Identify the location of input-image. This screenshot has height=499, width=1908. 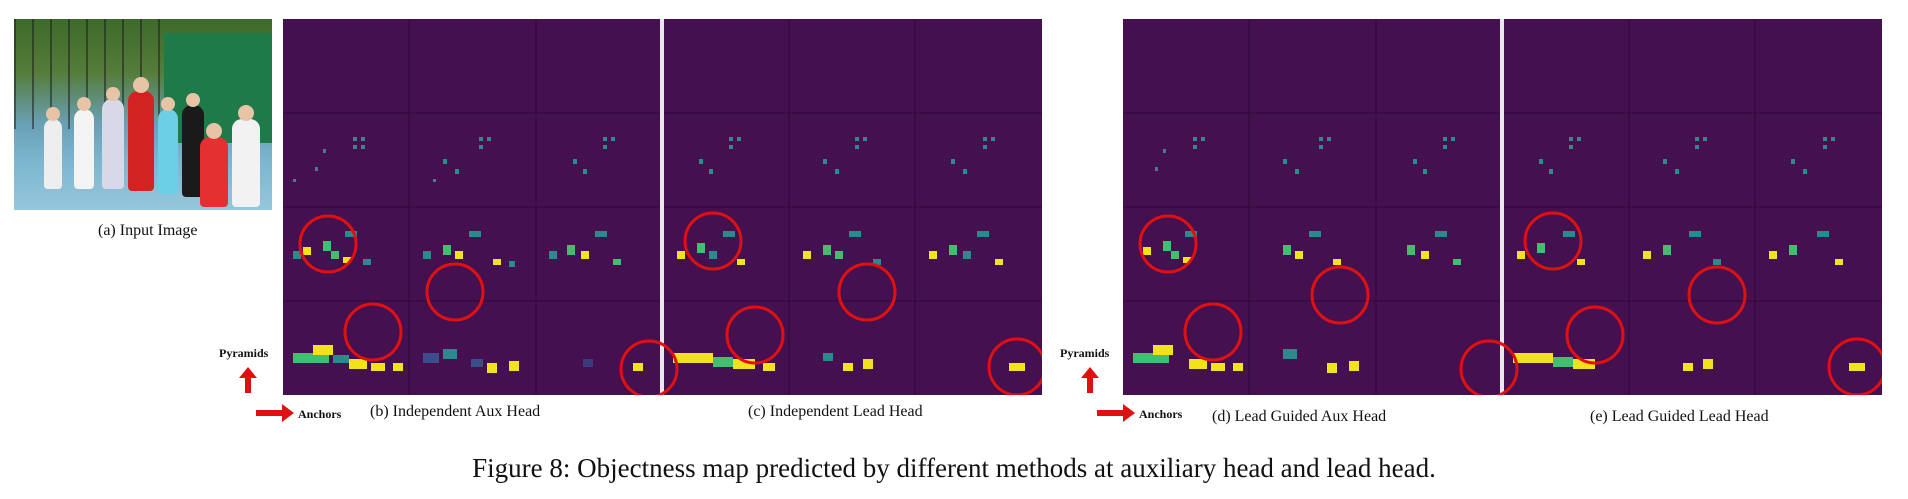
(143, 114).